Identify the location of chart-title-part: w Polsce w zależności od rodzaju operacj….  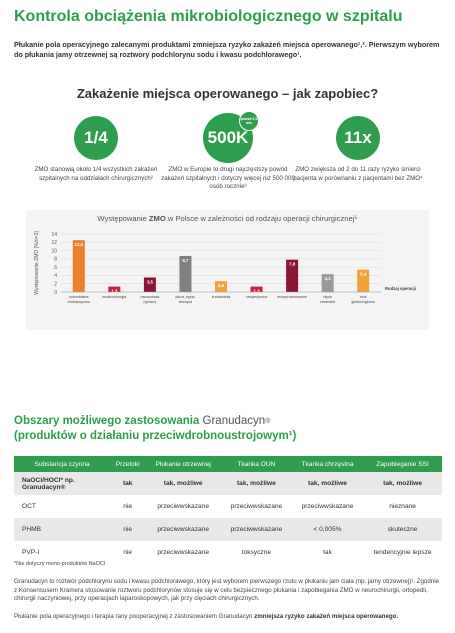
(261, 218).